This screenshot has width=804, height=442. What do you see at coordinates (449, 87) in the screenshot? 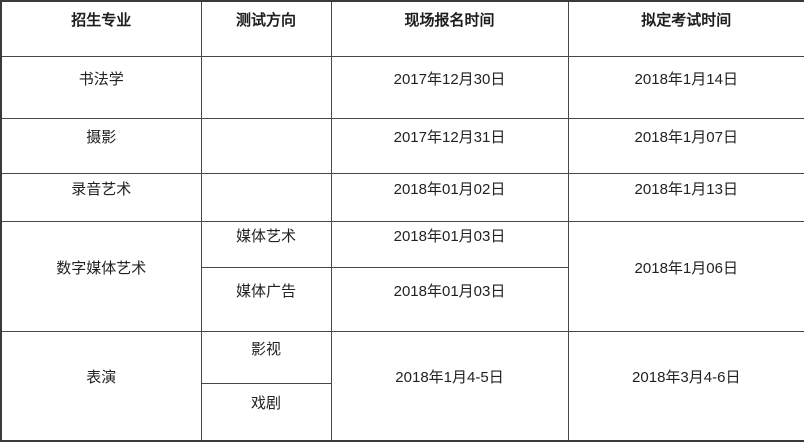
I see `cell-signup-time: 2017年12月30日` at bounding box center [449, 87].